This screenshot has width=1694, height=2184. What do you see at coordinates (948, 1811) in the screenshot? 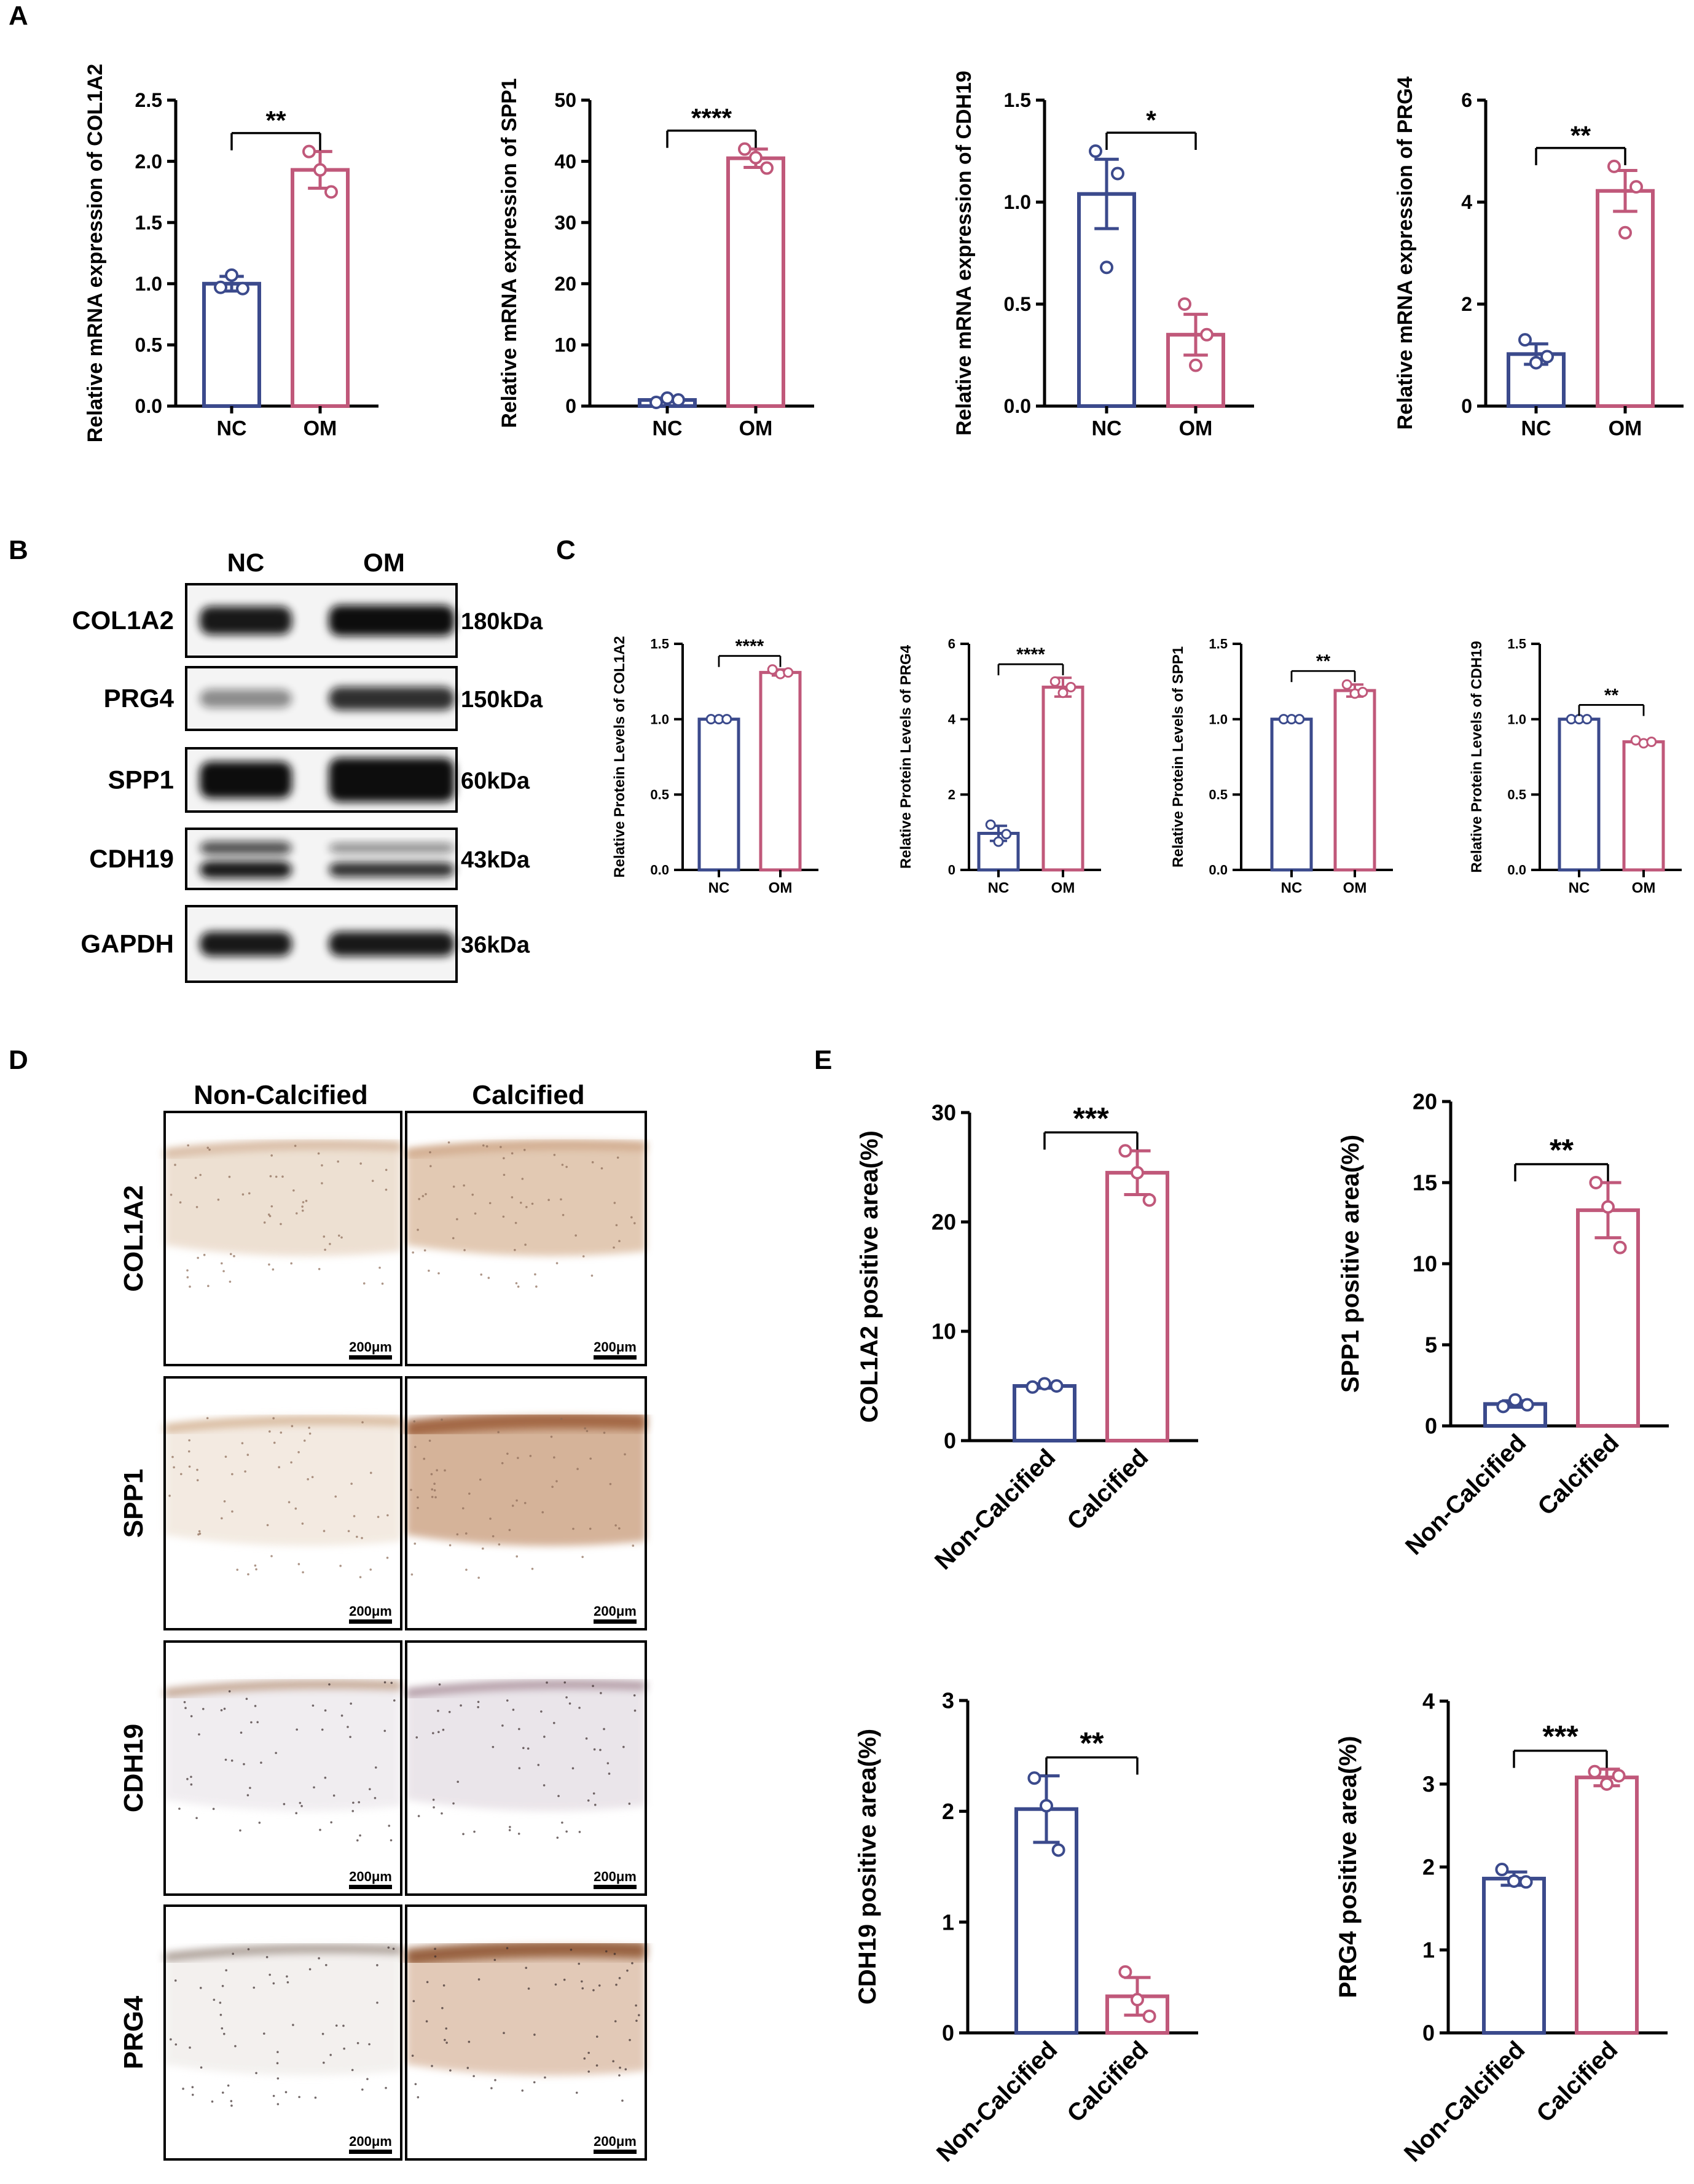
I see `y-tick-label: 2` at bounding box center [948, 1811].